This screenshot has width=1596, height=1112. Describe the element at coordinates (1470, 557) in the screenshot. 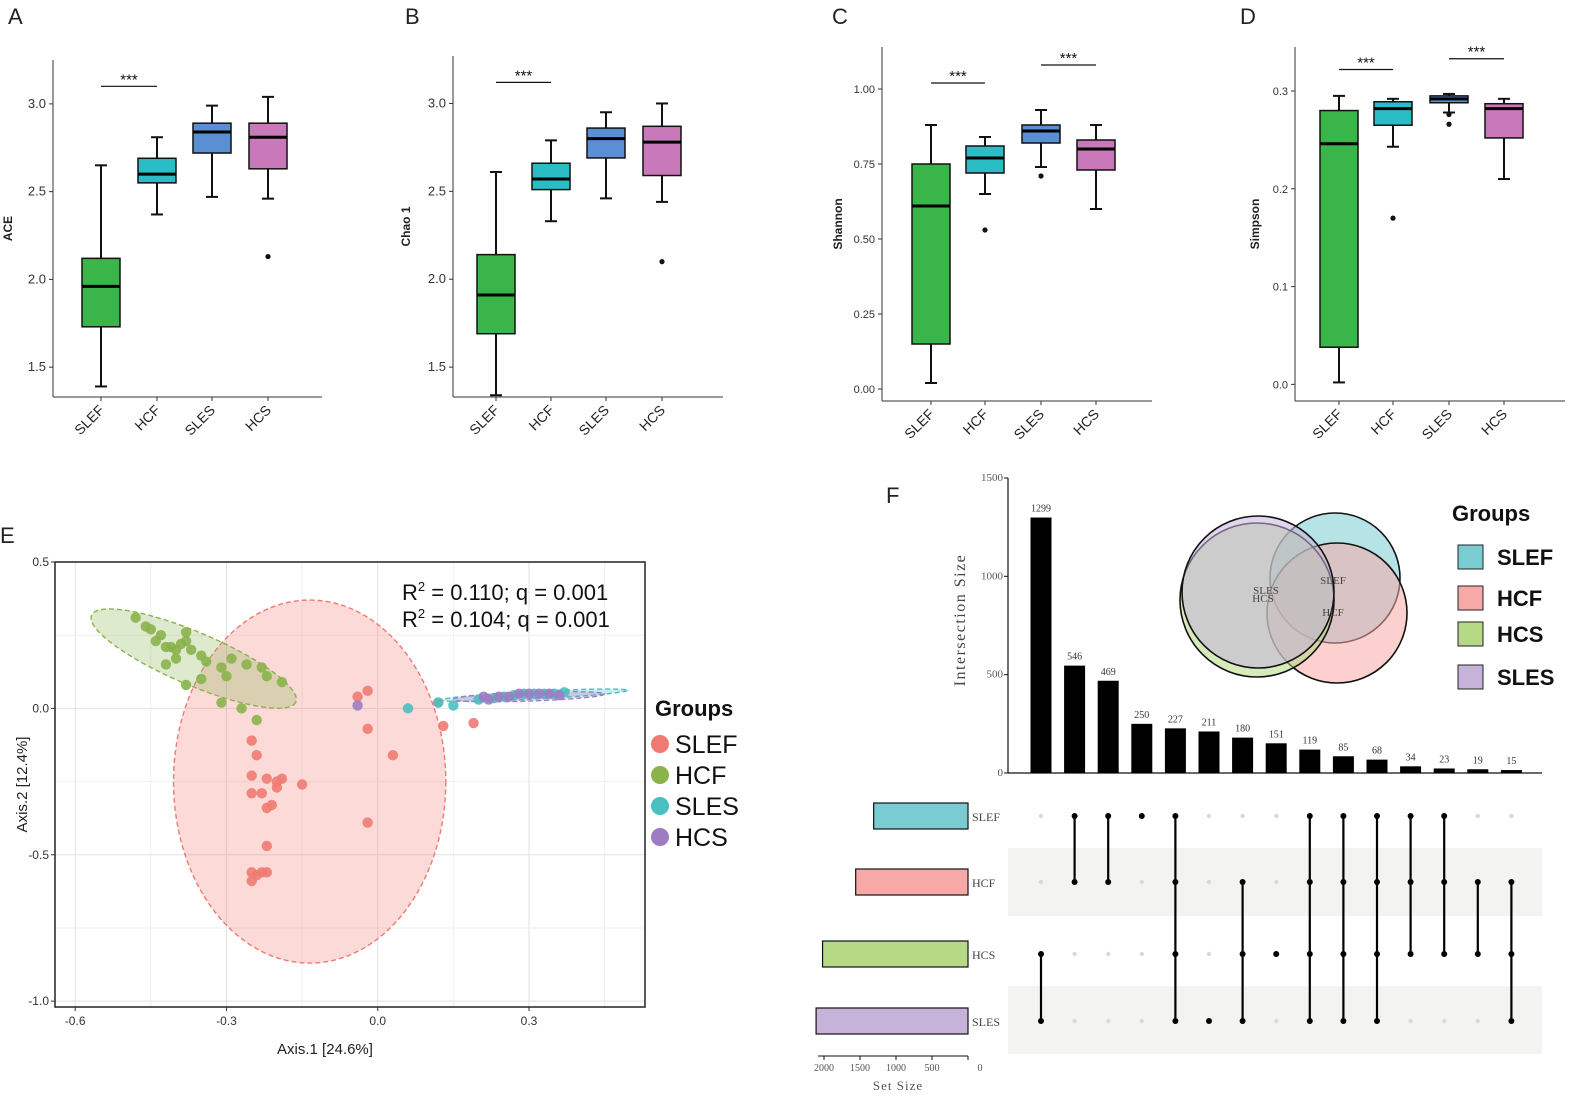

I see `legend-swatch-slef` at that location.